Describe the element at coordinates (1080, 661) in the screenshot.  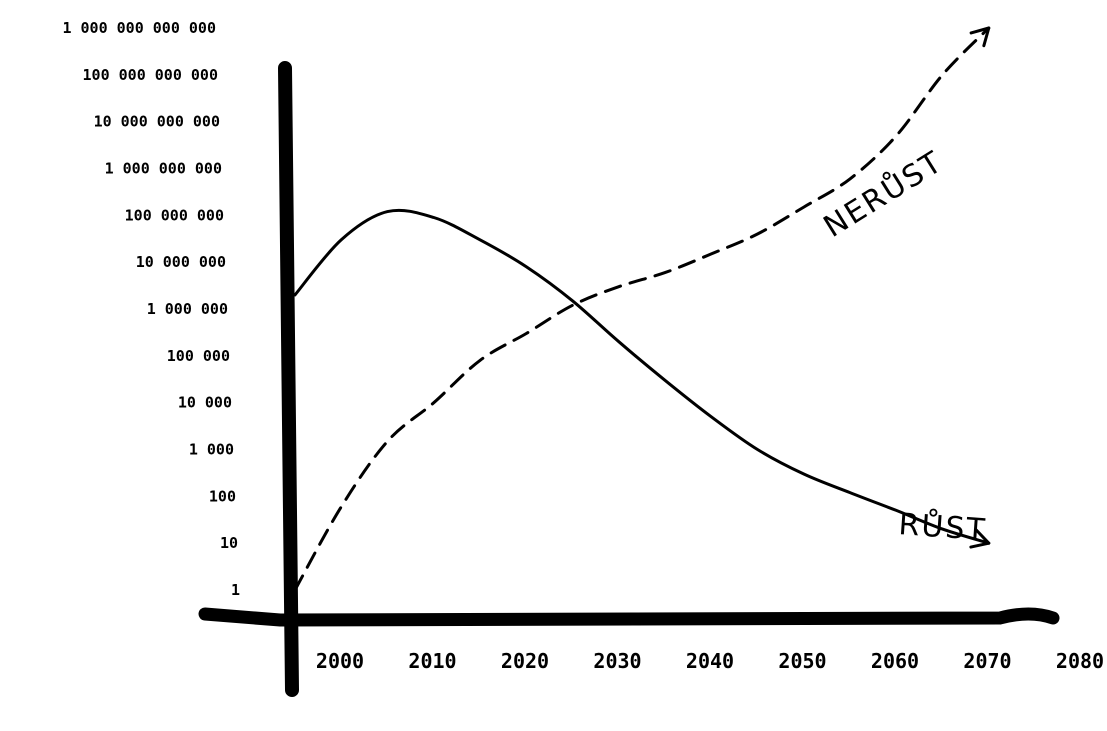
I see `x-tick-label: 2080` at that location.